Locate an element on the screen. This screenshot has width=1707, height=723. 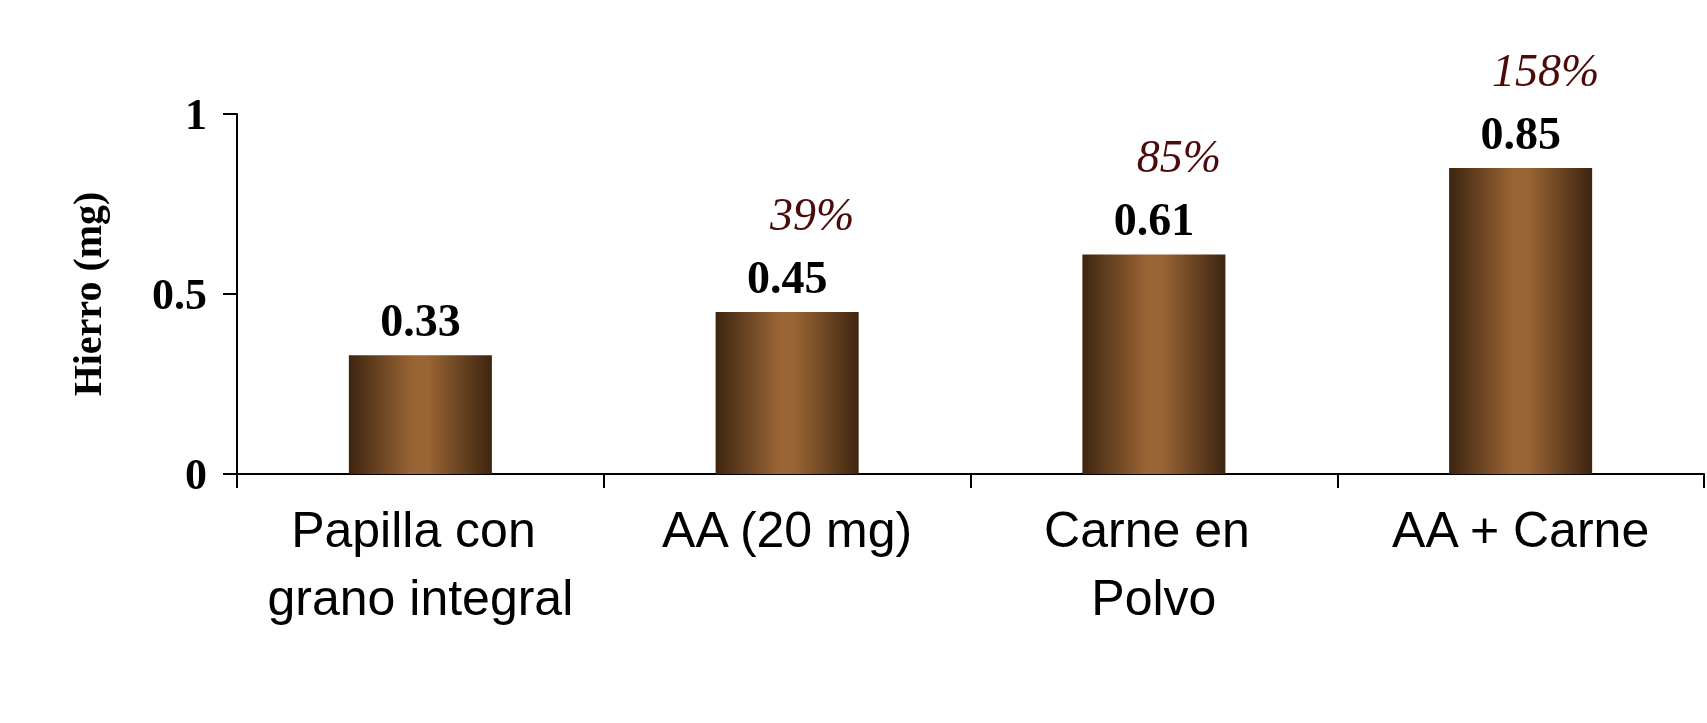
x-tick-label: Papilla con grano integral is located at coordinates (420, 564).